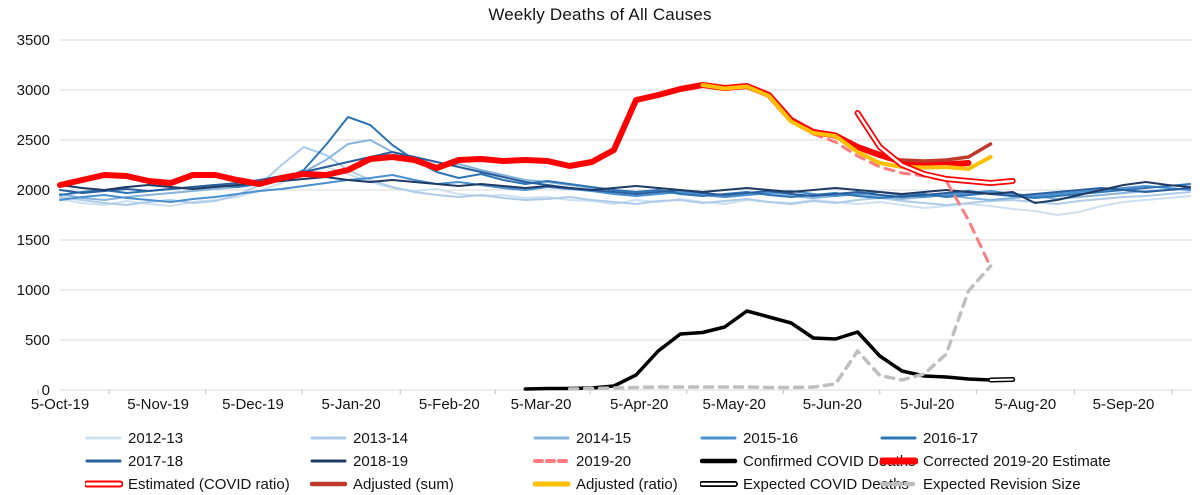  What do you see at coordinates (898, 438) in the screenshot?
I see `2016-17-swatch` at bounding box center [898, 438].